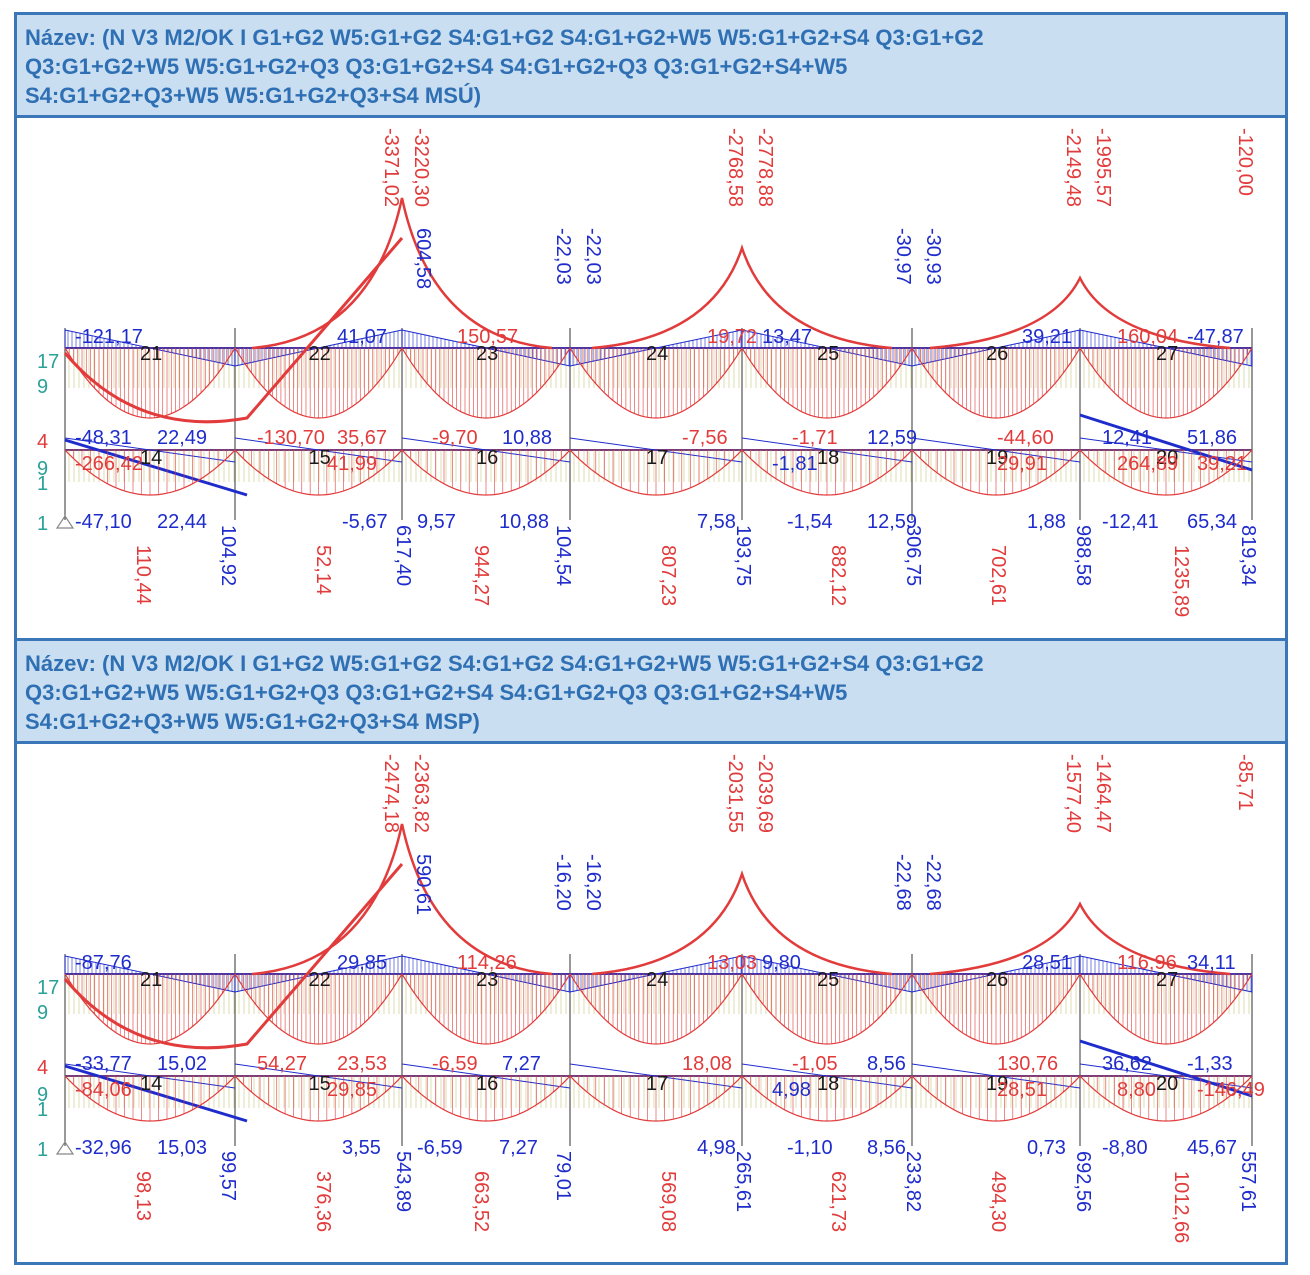  I want to click on support-label: 17, so click(48, 362).